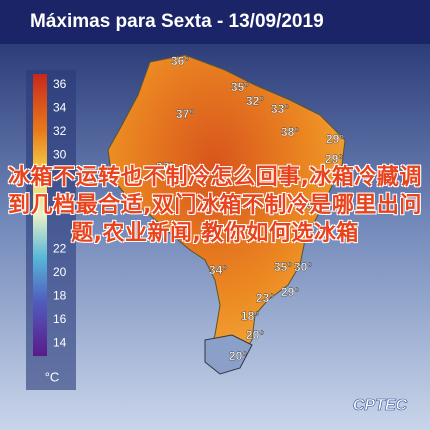 The width and height of the screenshot is (430, 430). Describe the element at coordinates (250, 316) in the screenshot. I see `temperature-label: 18°` at that location.